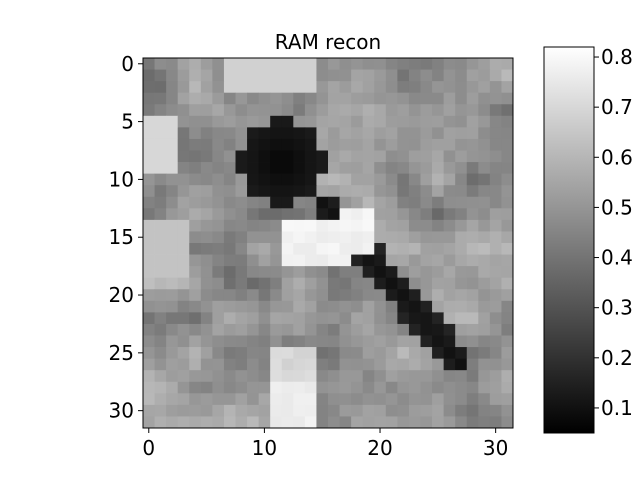 This screenshot has width=640, height=480. What do you see at coordinates (617, 408) in the screenshot?
I see `colorbar-tick-label: 0.1` at bounding box center [617, 408].